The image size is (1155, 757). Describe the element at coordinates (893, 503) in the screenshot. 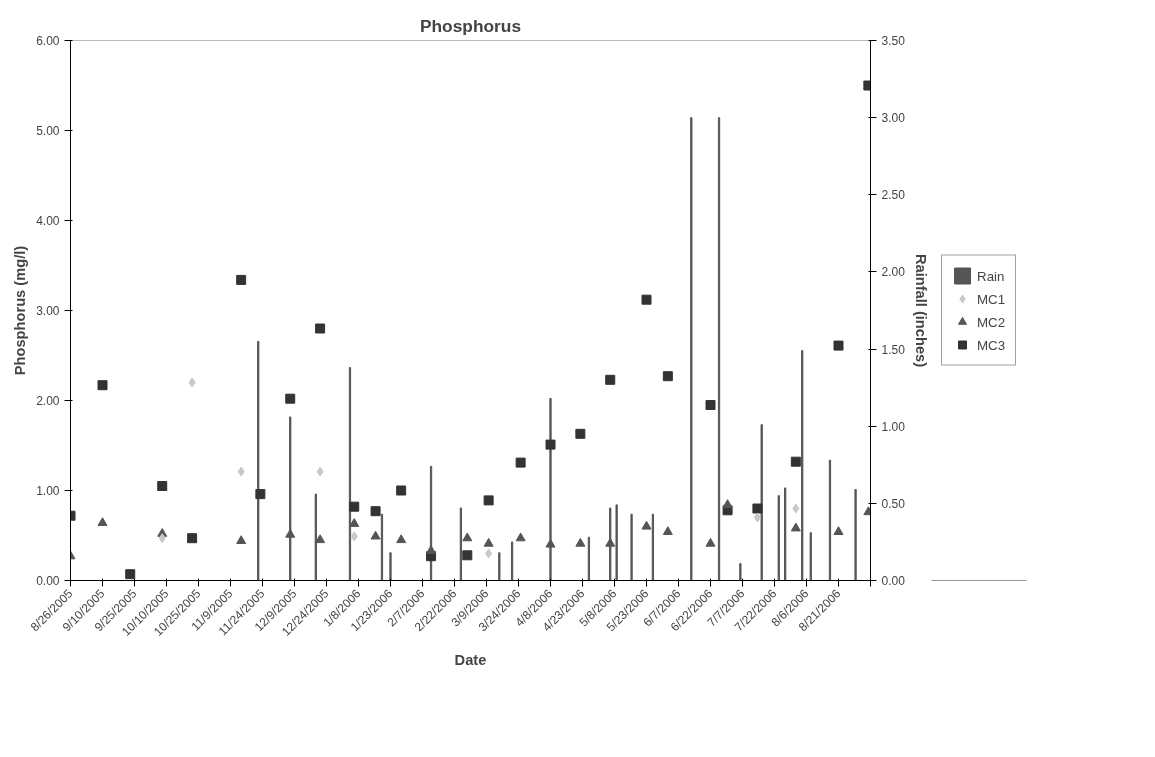

I see `y2-tick-label: 0.50` at that location.